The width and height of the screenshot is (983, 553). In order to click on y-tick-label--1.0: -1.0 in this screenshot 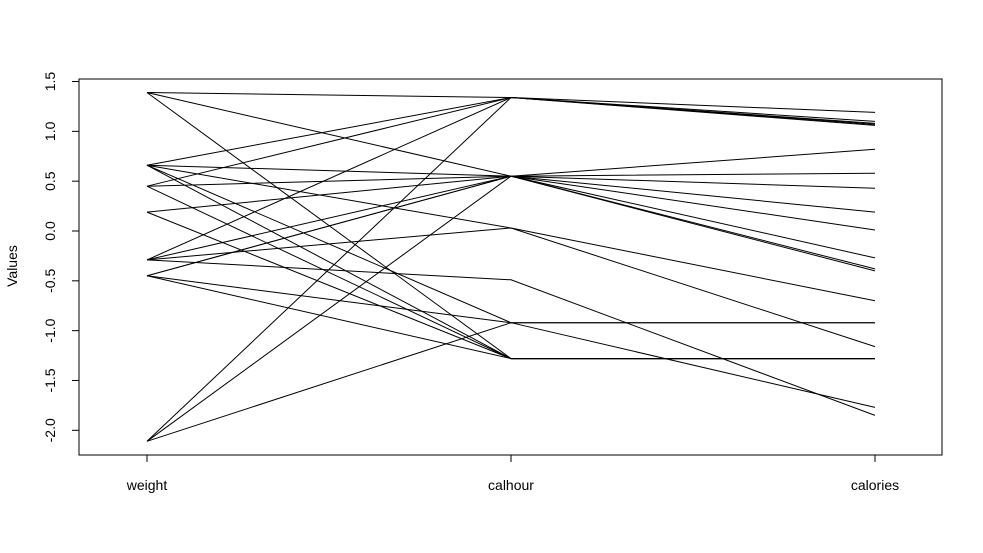, I will do `click(50, 330)`.